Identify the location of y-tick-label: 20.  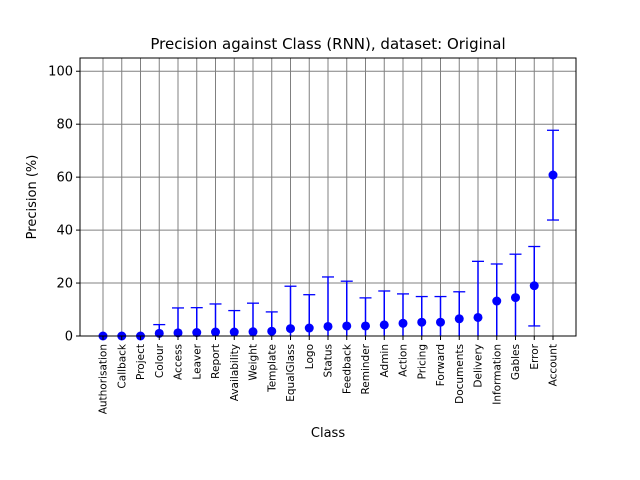
(64, 284).